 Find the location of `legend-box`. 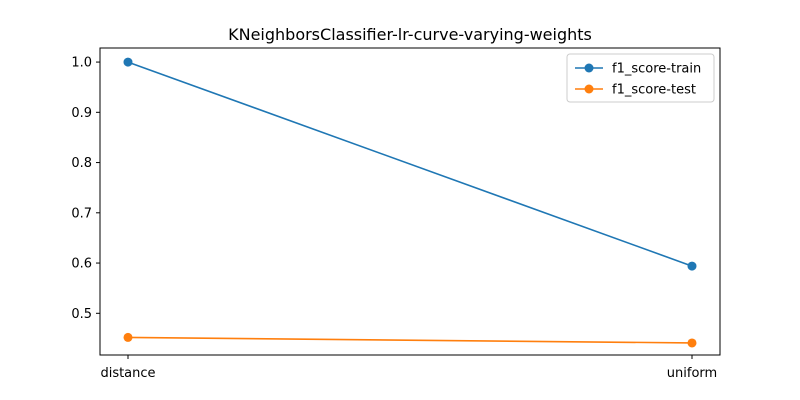

legend-box is located at coordinates (640, 78).